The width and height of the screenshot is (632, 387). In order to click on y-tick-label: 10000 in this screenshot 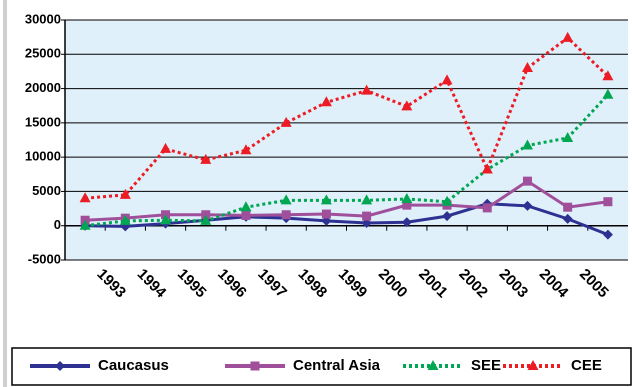, I will do `click(43, 156)`.